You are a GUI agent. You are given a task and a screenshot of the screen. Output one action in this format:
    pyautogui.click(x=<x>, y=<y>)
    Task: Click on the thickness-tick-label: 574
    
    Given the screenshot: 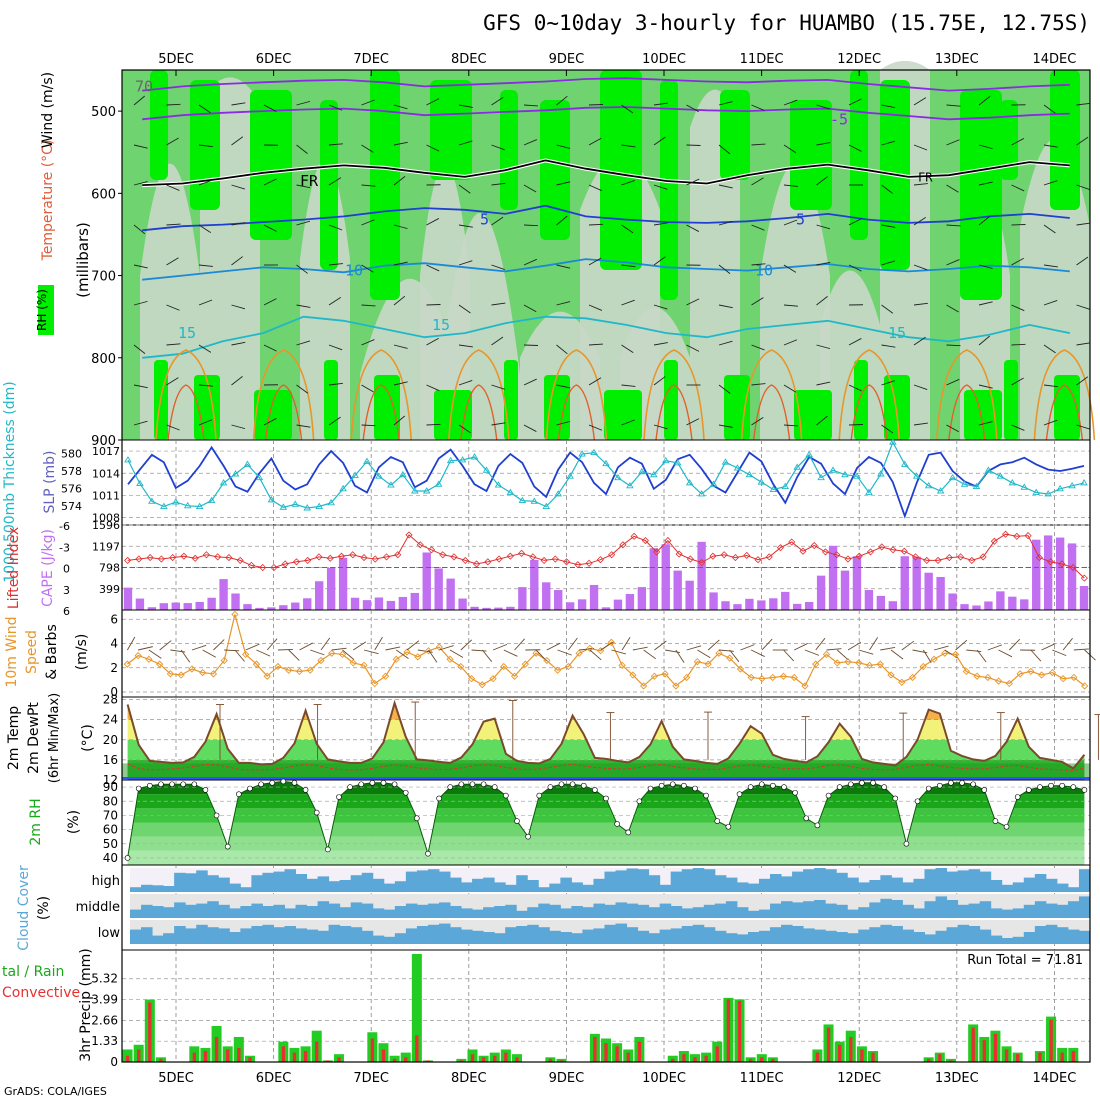 What is the action you would take?
    pyautogui.click(x=71, y=506)
    